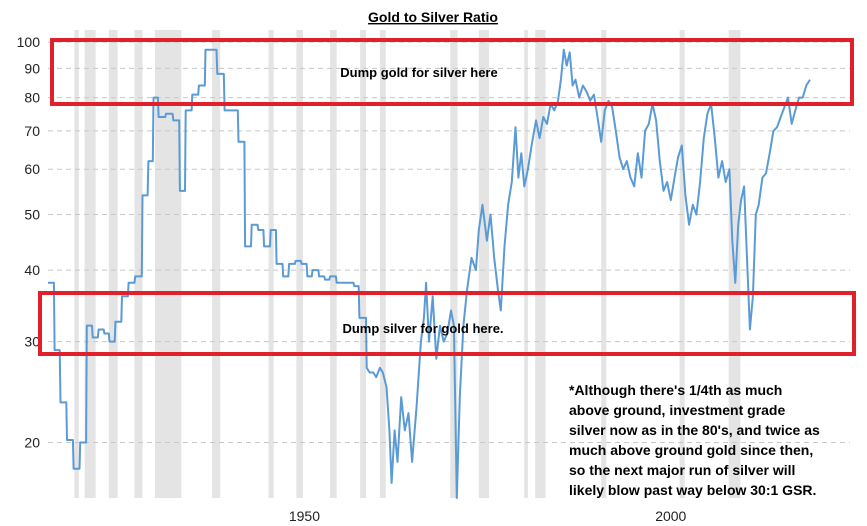 The height and width of the screenshot is (526, 867). Describe the element at coordinates (691, 450) in the screenshot. I see `note-line: much above ground gold since then,` at that location.